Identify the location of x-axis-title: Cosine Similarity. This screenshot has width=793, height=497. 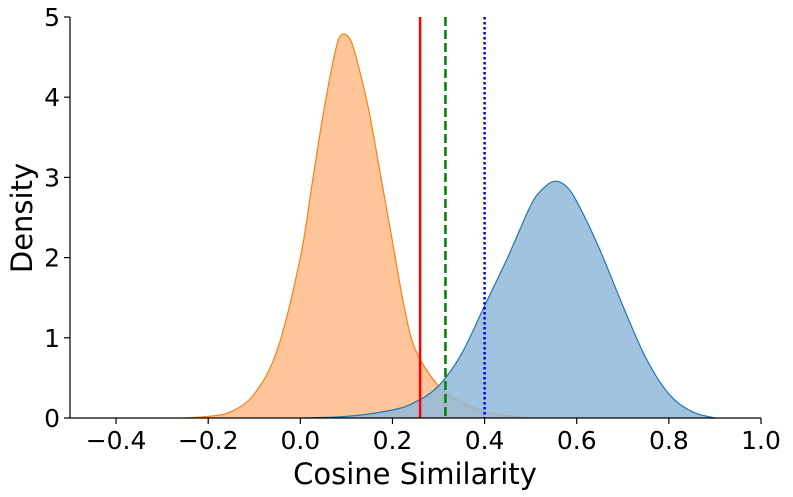
(415, 474).